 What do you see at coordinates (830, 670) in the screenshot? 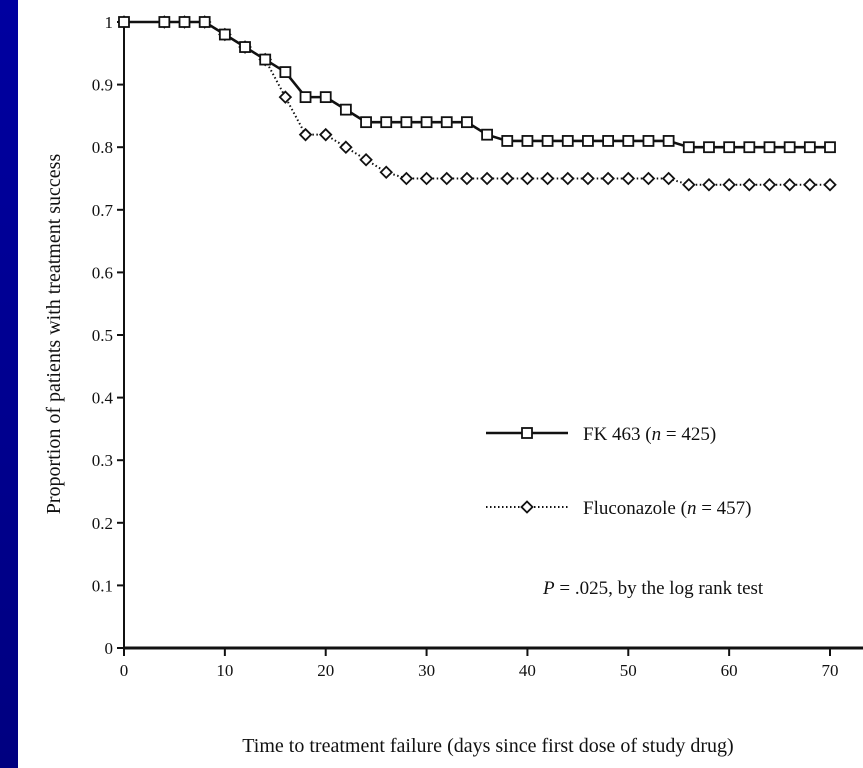
I see `x-tick-label: 70` at bounding box center [830, 670].